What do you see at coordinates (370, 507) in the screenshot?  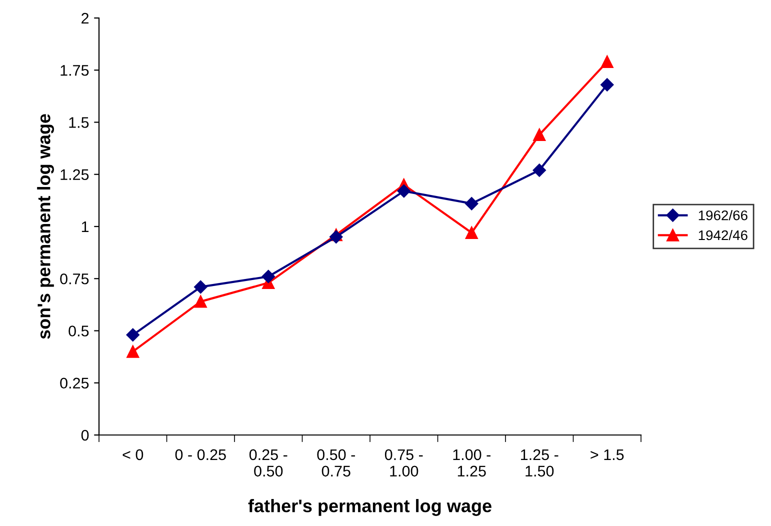 I see `x-axis-title: father's permanent log wage` at bounding box center [370, 507].